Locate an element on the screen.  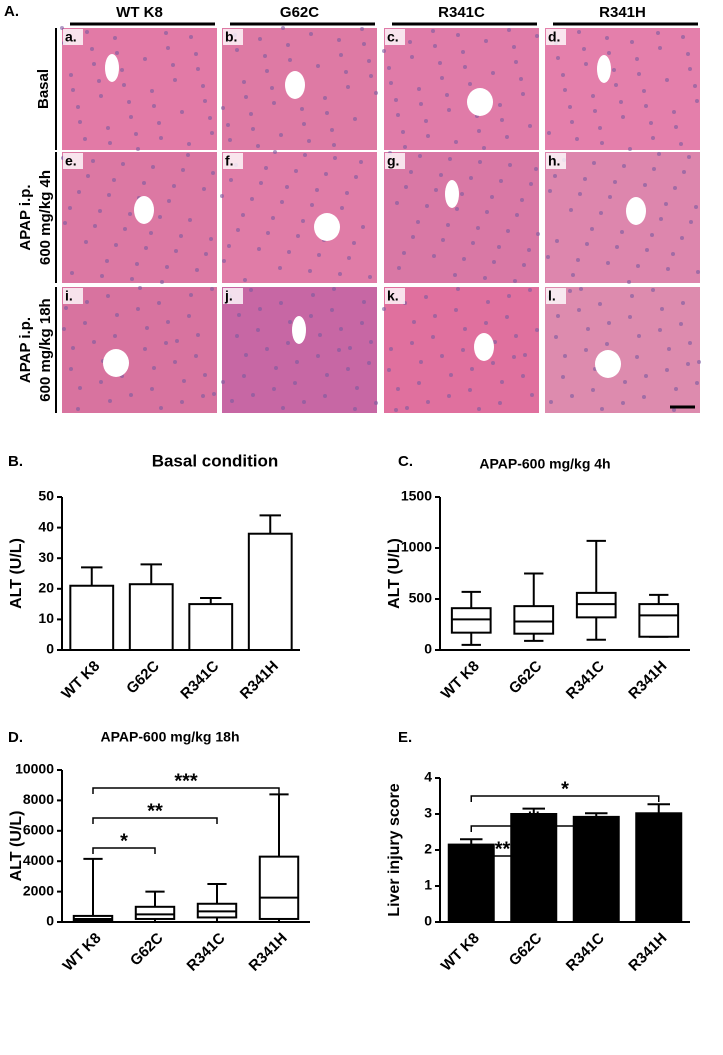
y-tick-label: 3 is located at coordinates (428, 813).